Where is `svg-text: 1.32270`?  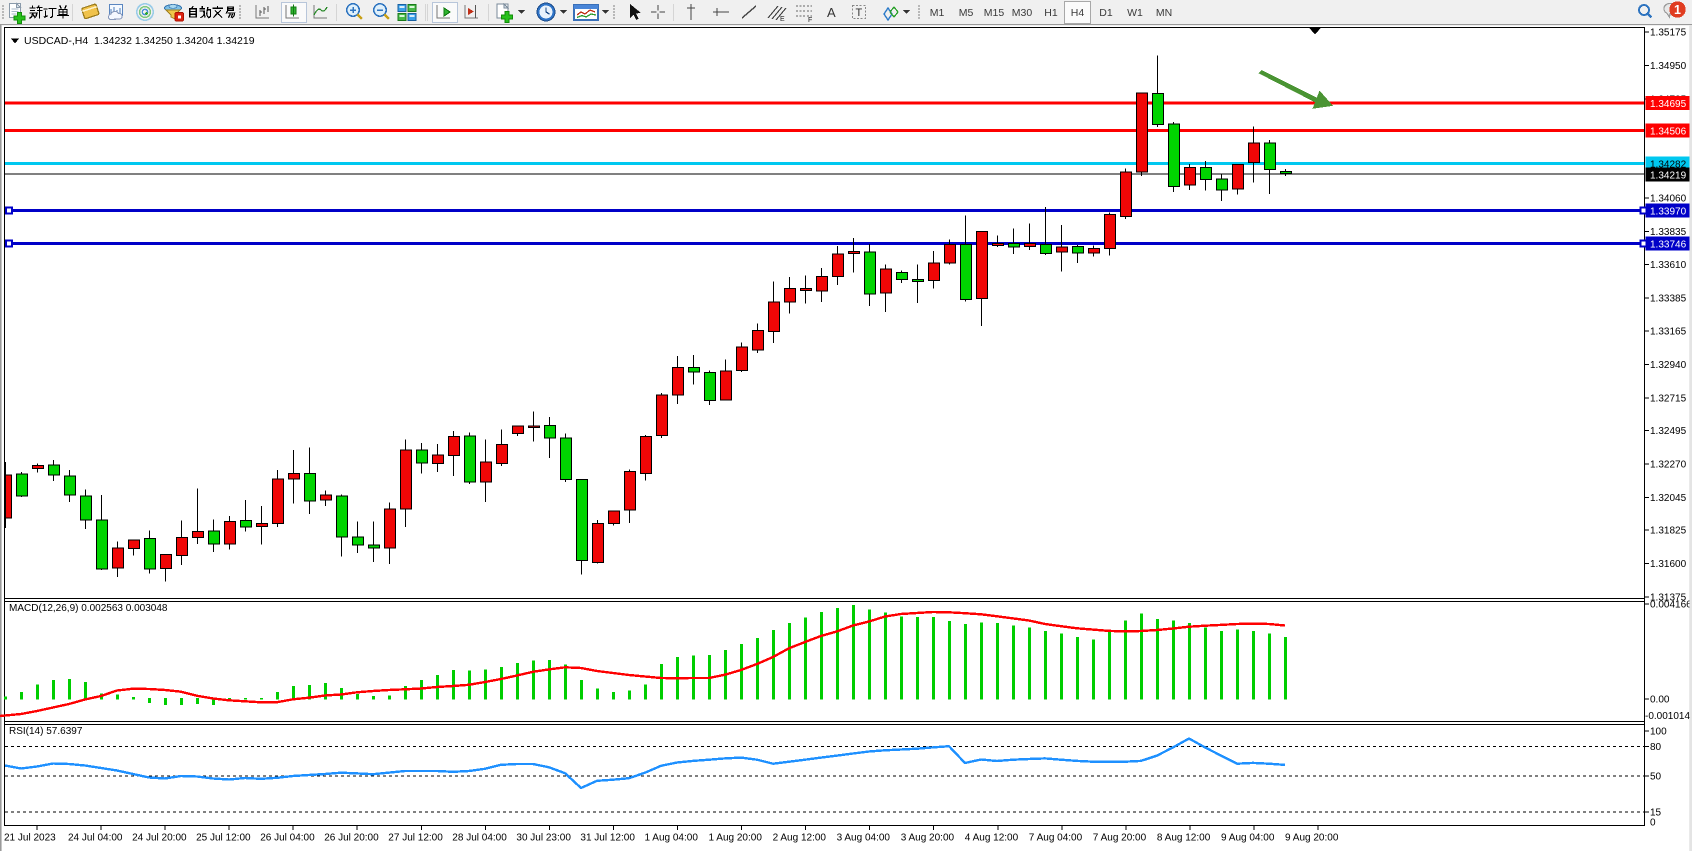
svg-text: 1.32270 is located at coordinates (1668, 464).